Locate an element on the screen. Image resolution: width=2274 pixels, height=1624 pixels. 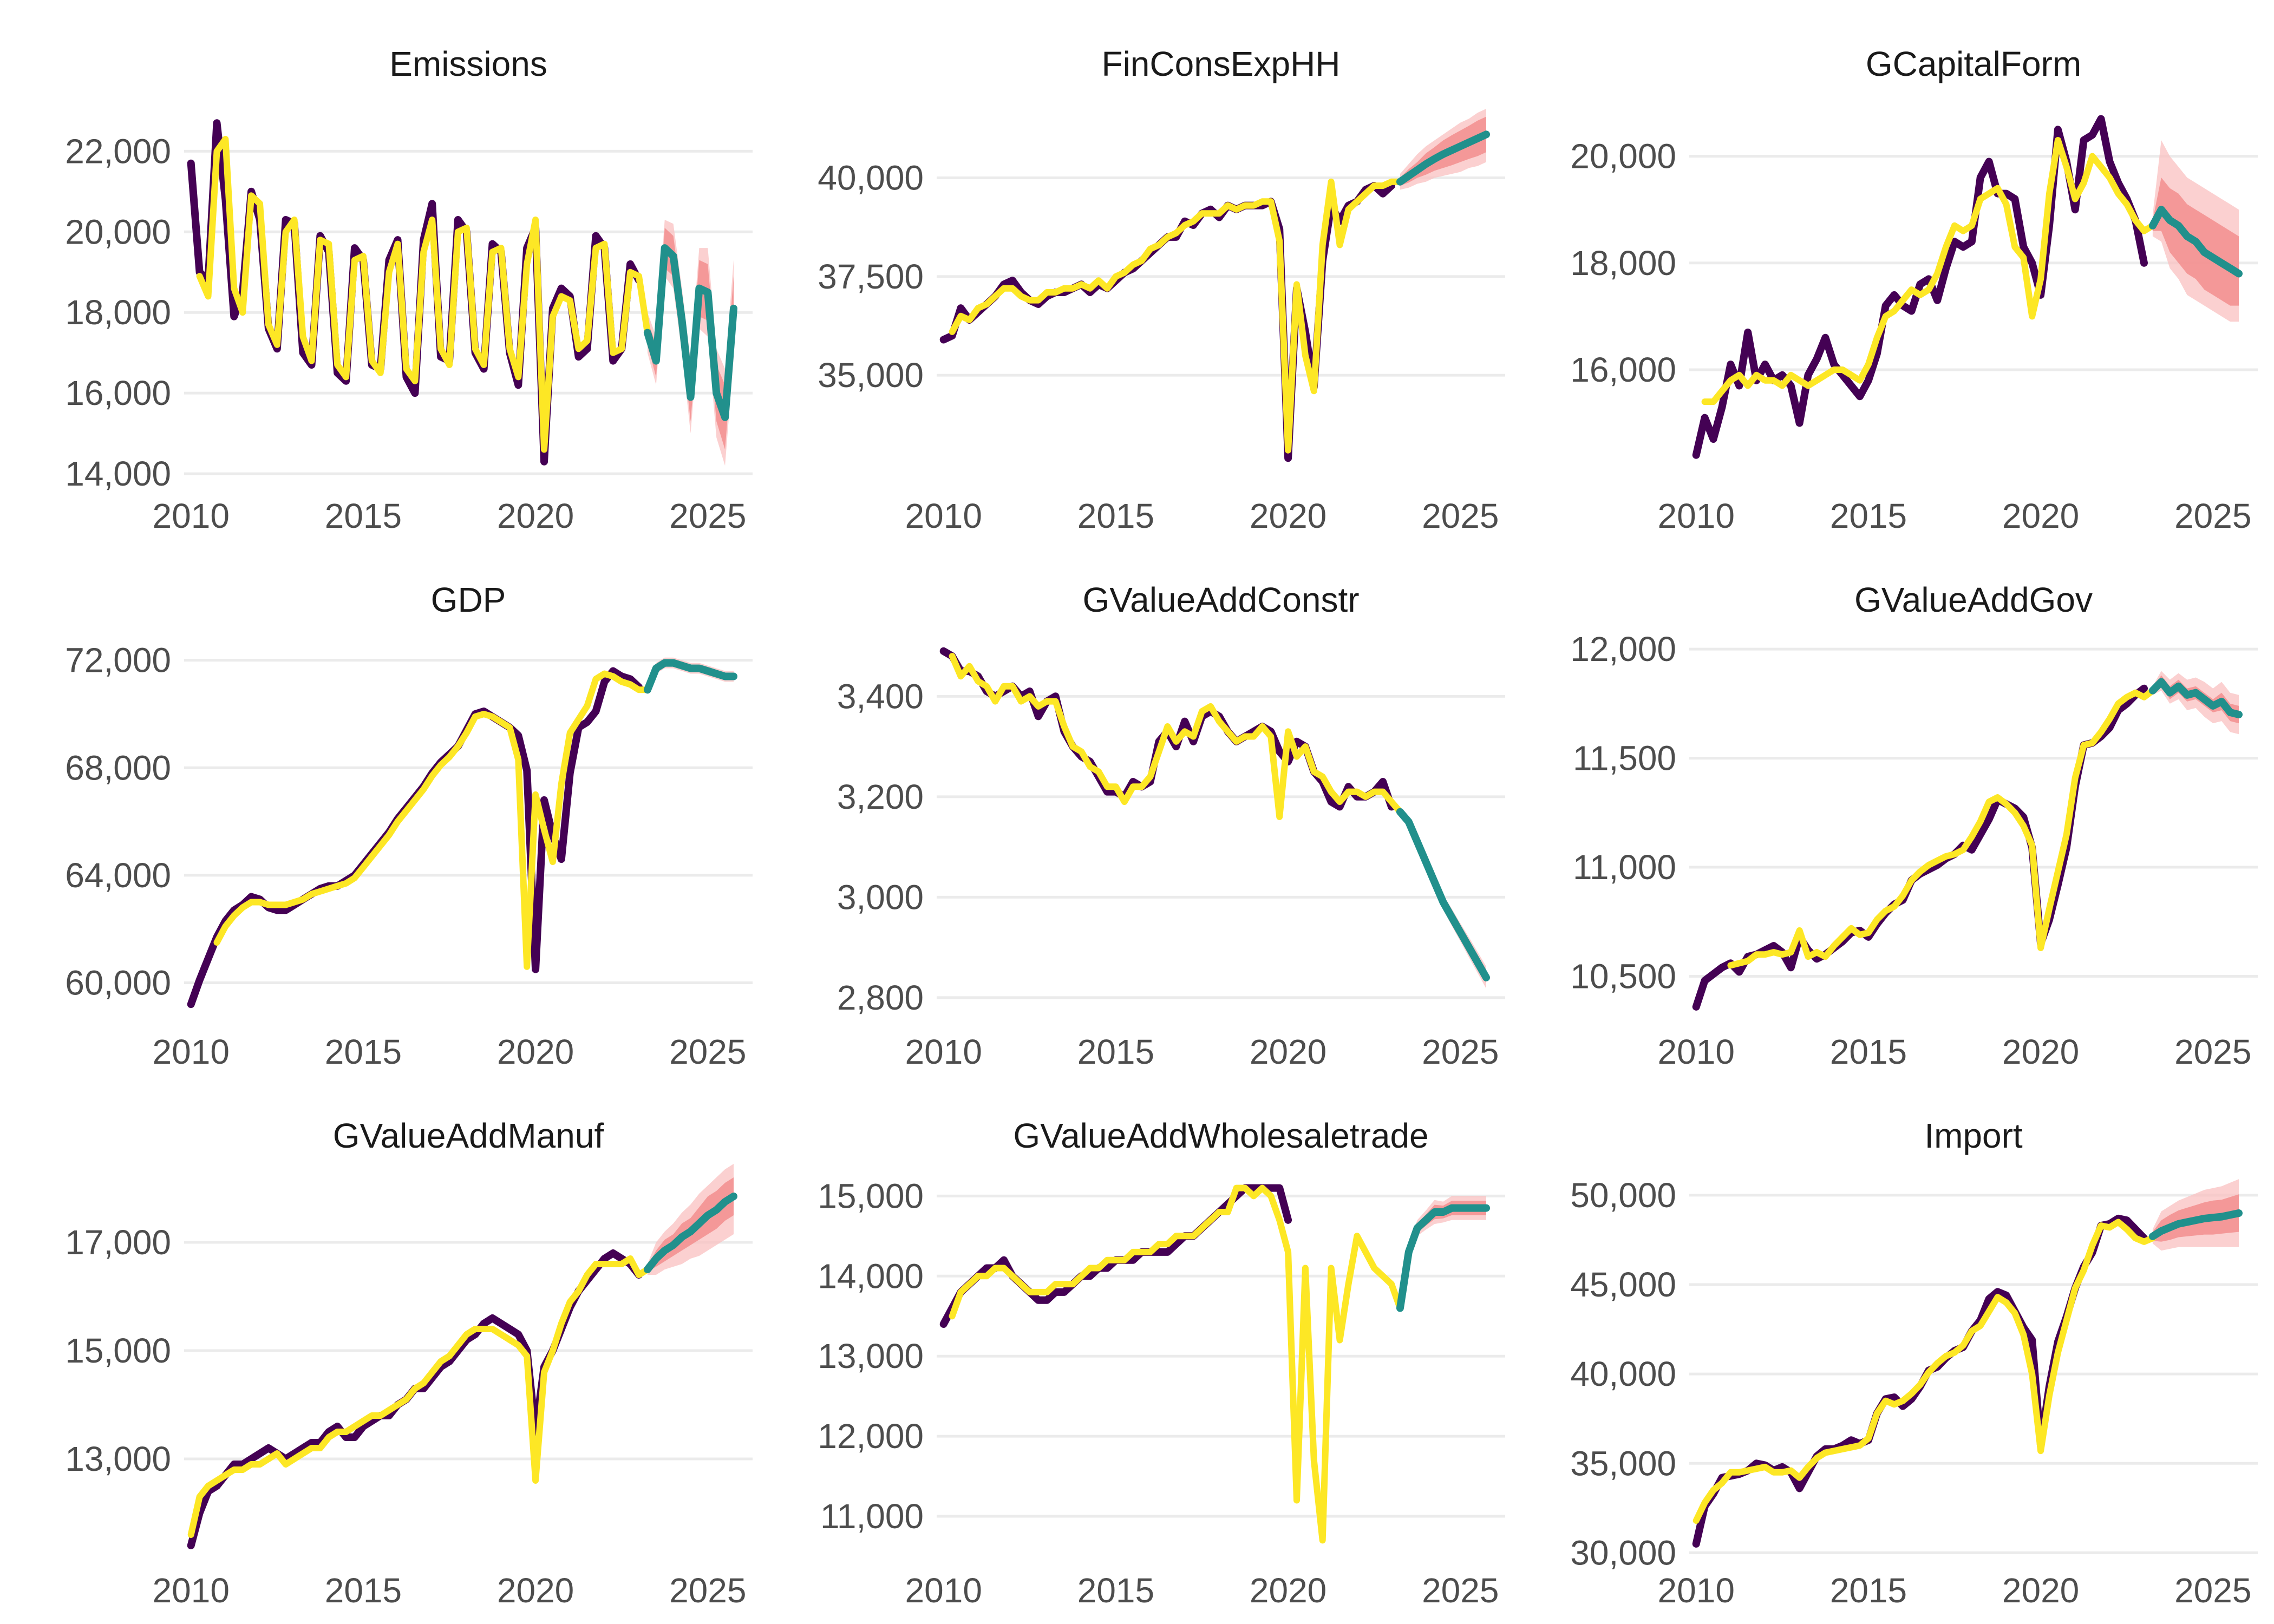
panel-title: GDP is located at coordinates (469, 599).